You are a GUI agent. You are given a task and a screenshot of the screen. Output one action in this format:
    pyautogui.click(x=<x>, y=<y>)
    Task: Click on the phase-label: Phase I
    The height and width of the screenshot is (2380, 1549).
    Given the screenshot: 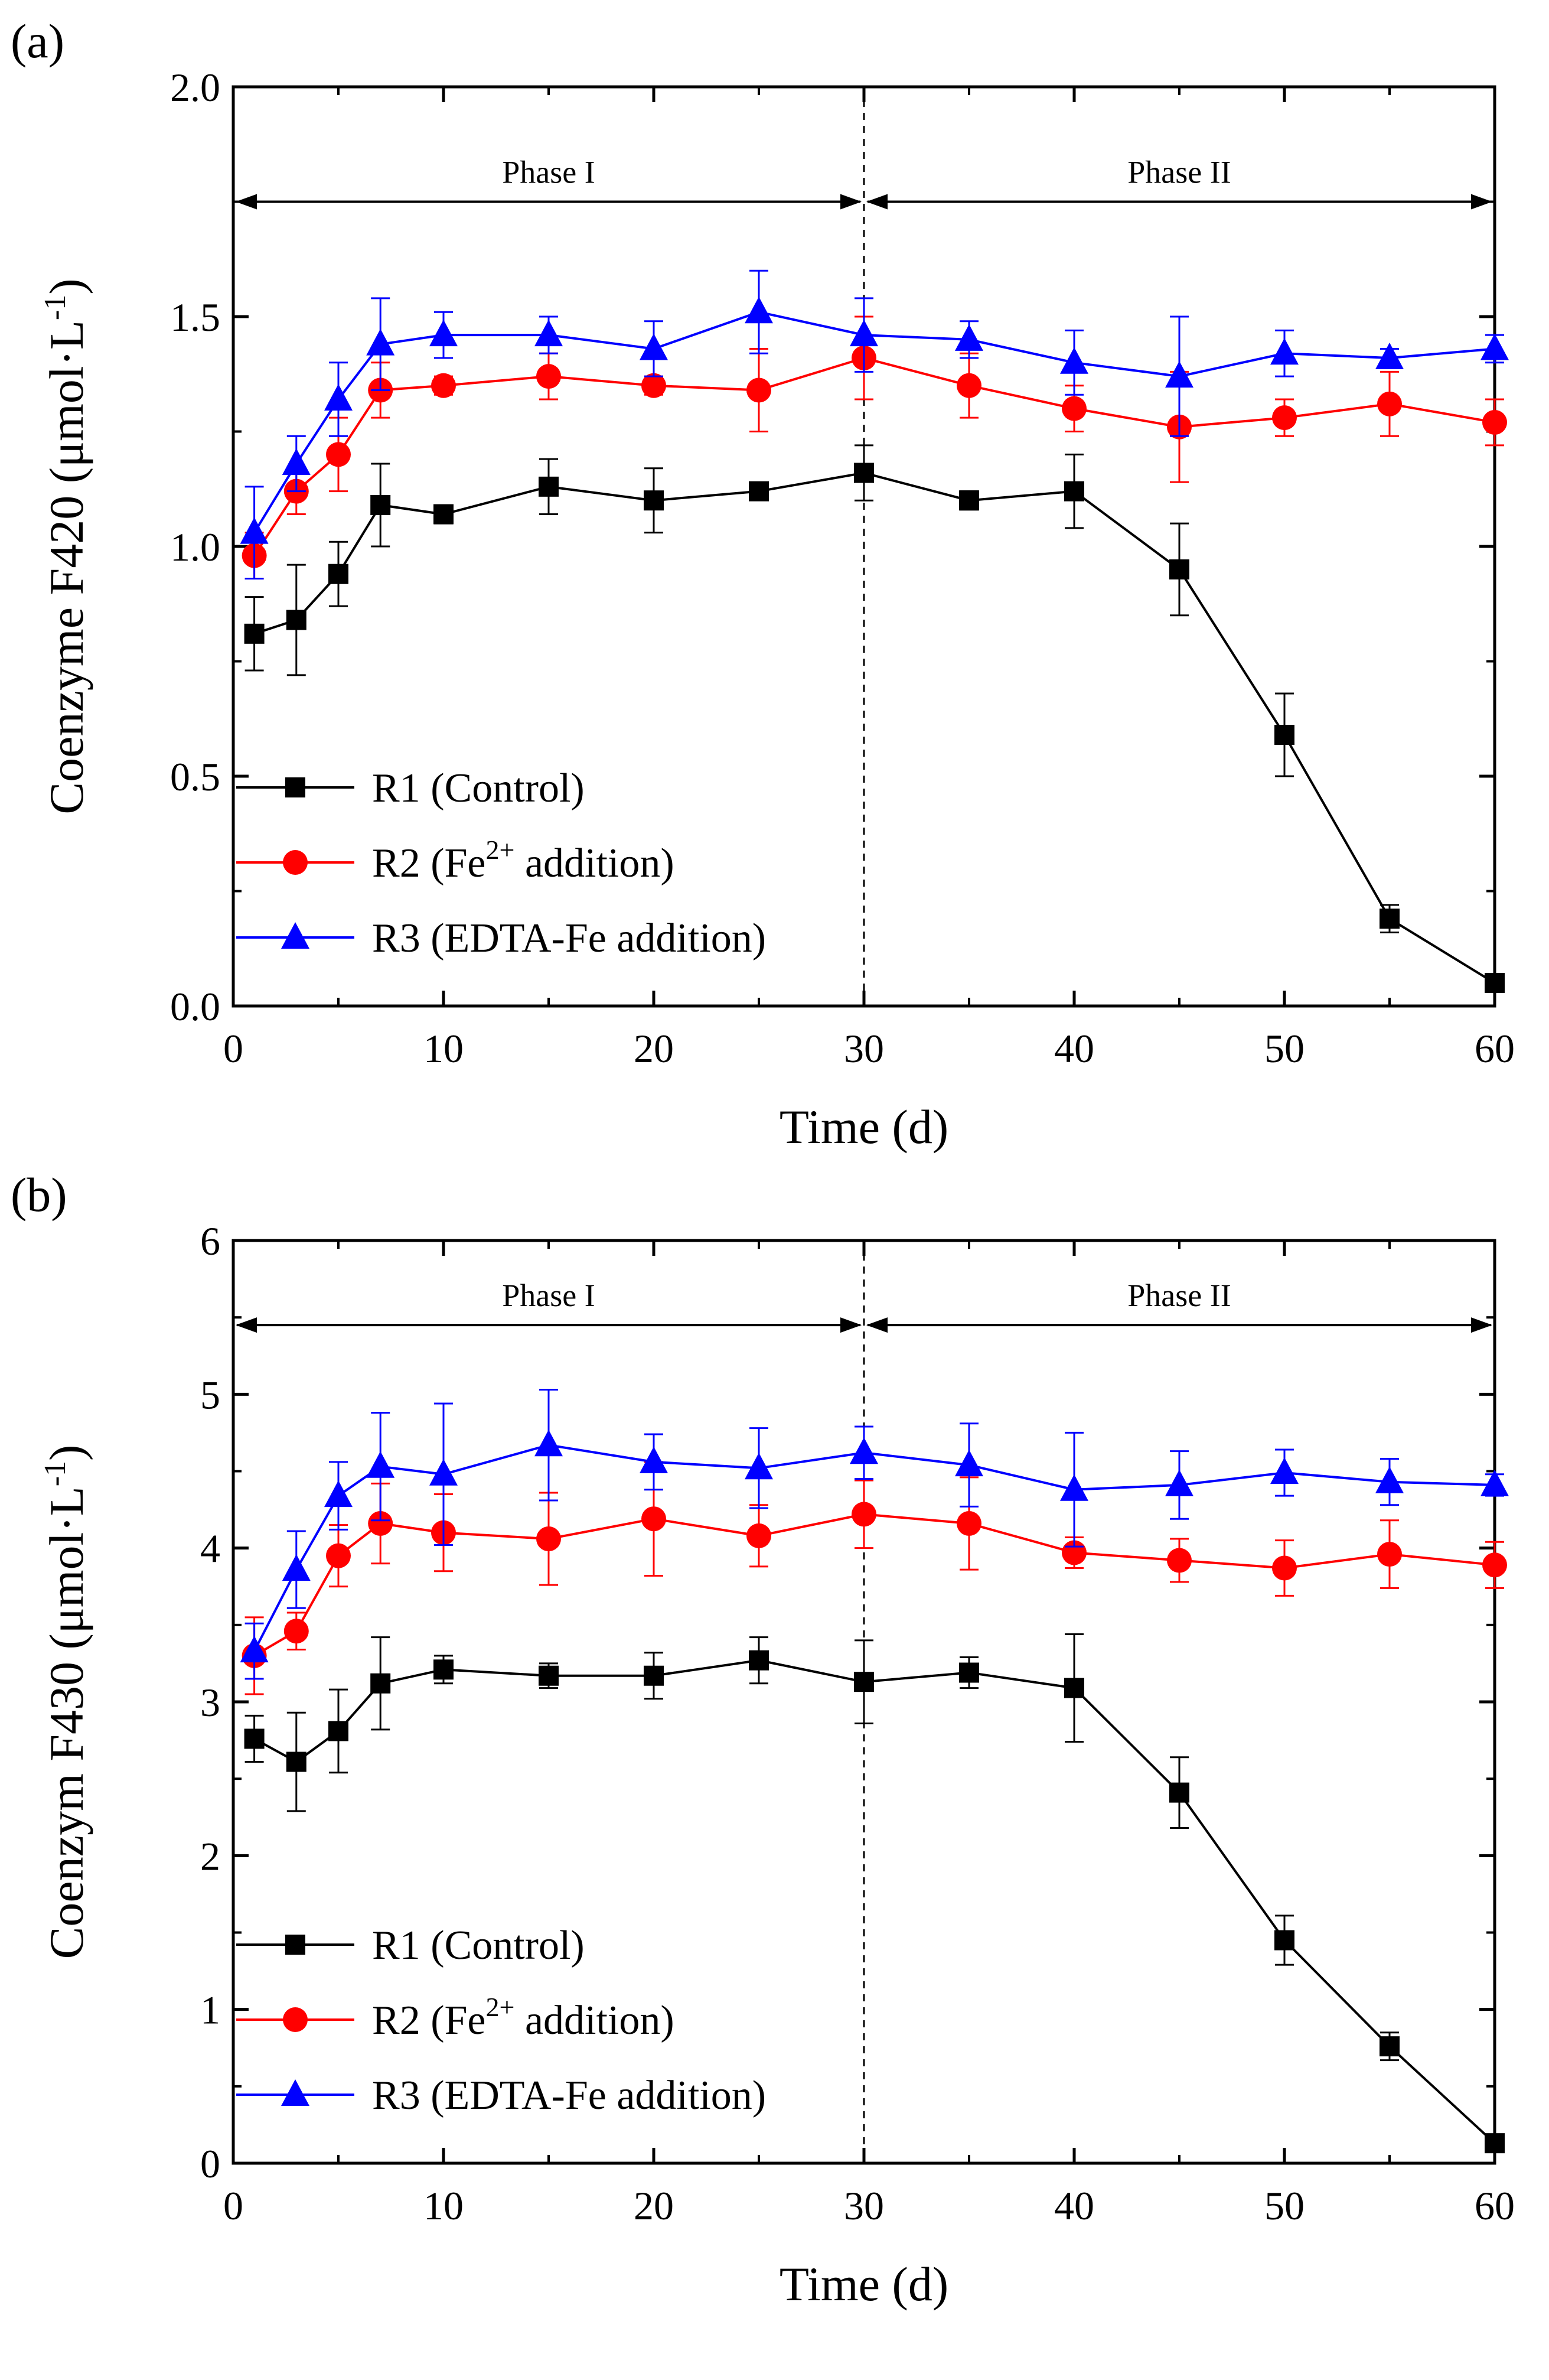 What is the action you would take?
    pyautogui.click(x=548, y=1295)
    